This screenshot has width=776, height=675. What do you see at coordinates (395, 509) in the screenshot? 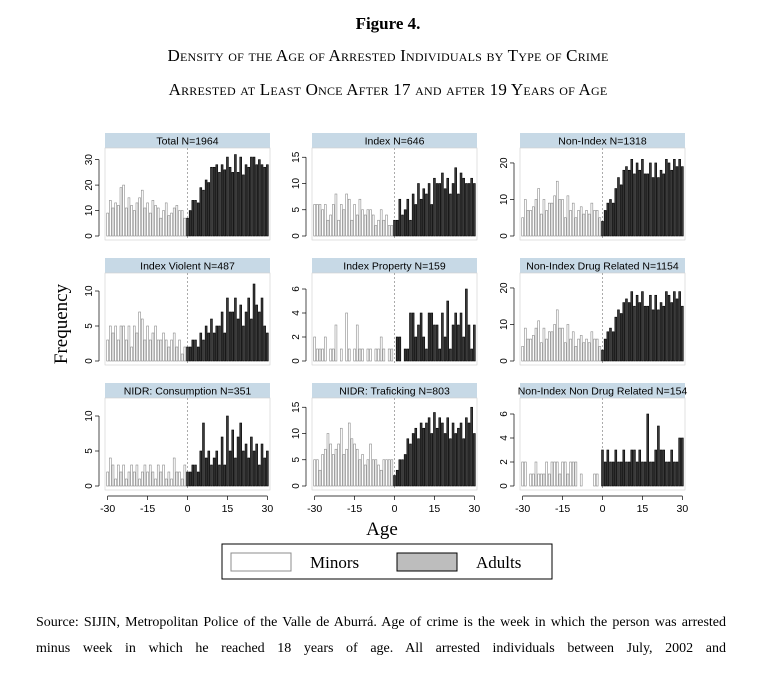
I see `x-tick-label: 0` at bounding box center [395, 509].